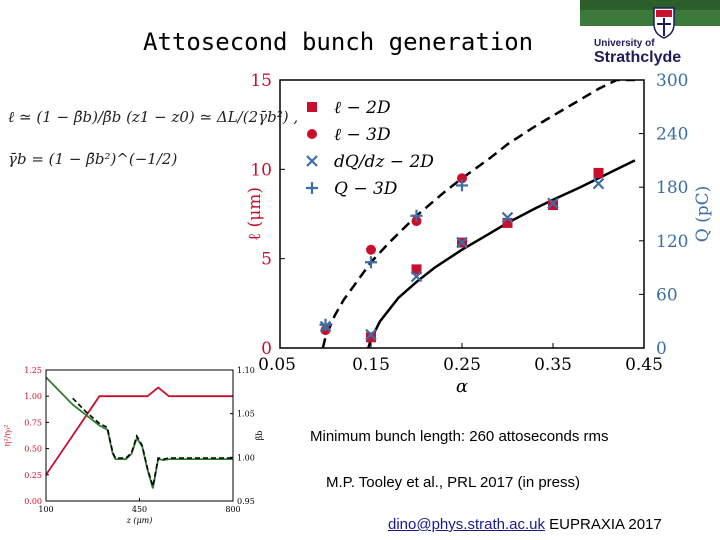 Image resolution: width=720 pixels, height=540 pixels. Describe the element at coordinates (33, 501) in the screenshot. I see `inset-y-tick-label: 0.00` at that location.